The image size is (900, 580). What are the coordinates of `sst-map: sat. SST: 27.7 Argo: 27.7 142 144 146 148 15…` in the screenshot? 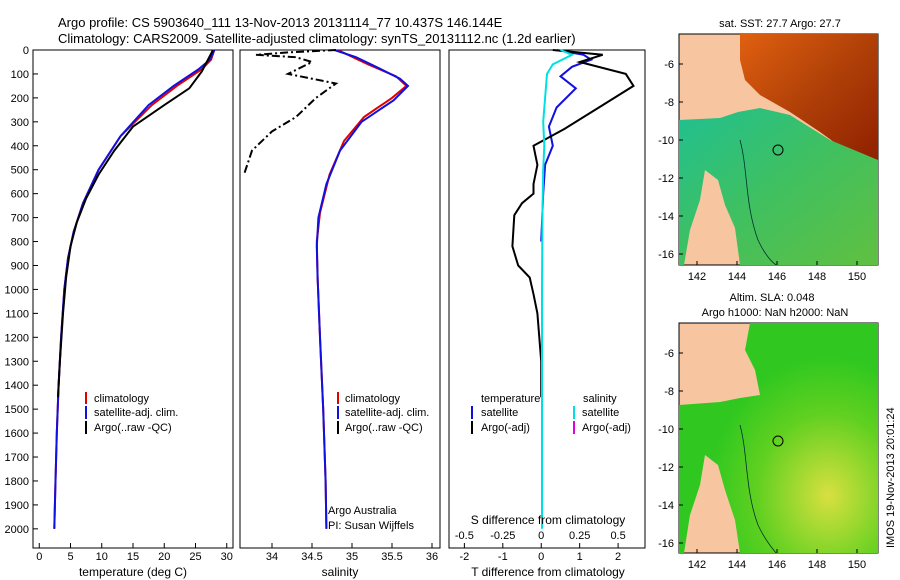 It's located at (768, 150).